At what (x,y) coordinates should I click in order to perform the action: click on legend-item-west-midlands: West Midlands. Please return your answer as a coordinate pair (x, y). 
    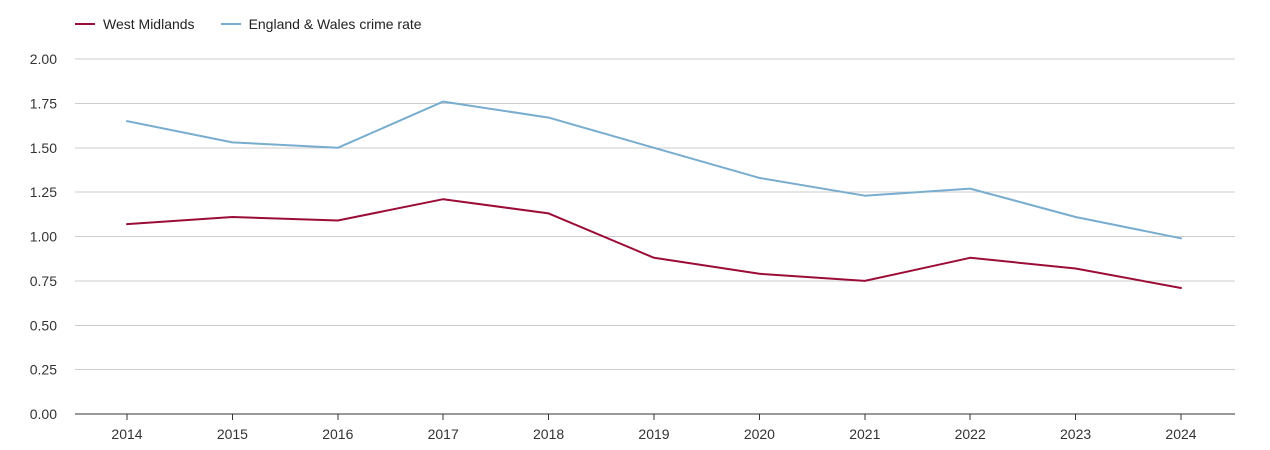
    Looking at the image, I should click on (135, 24).